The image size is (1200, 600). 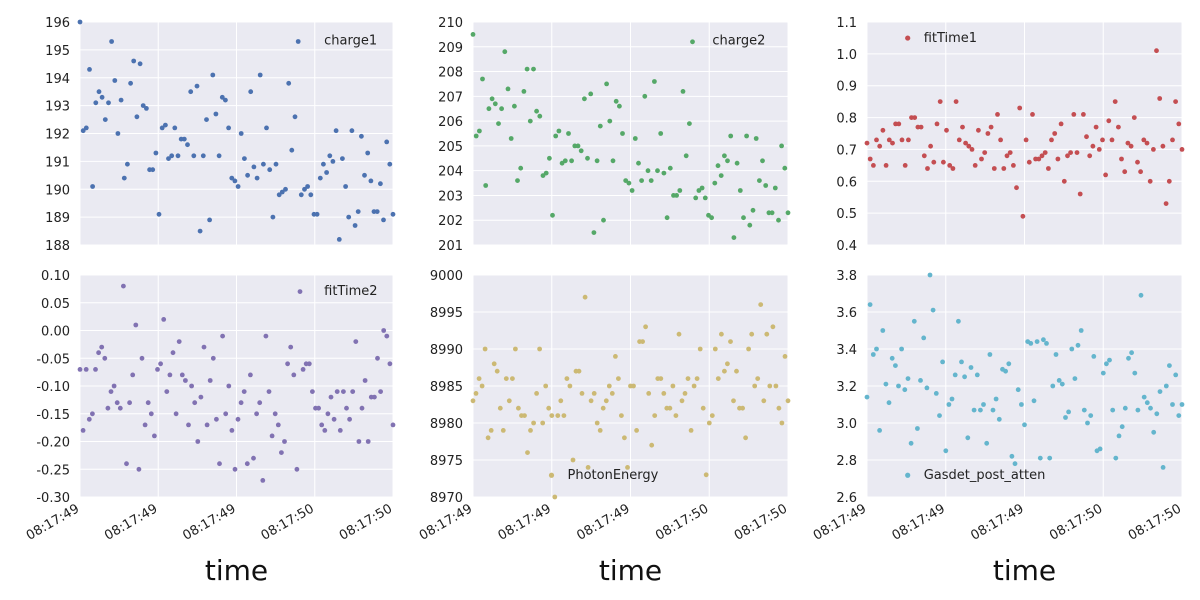 I want to click on y-tick-label: 203, so click(x=450, y=196).